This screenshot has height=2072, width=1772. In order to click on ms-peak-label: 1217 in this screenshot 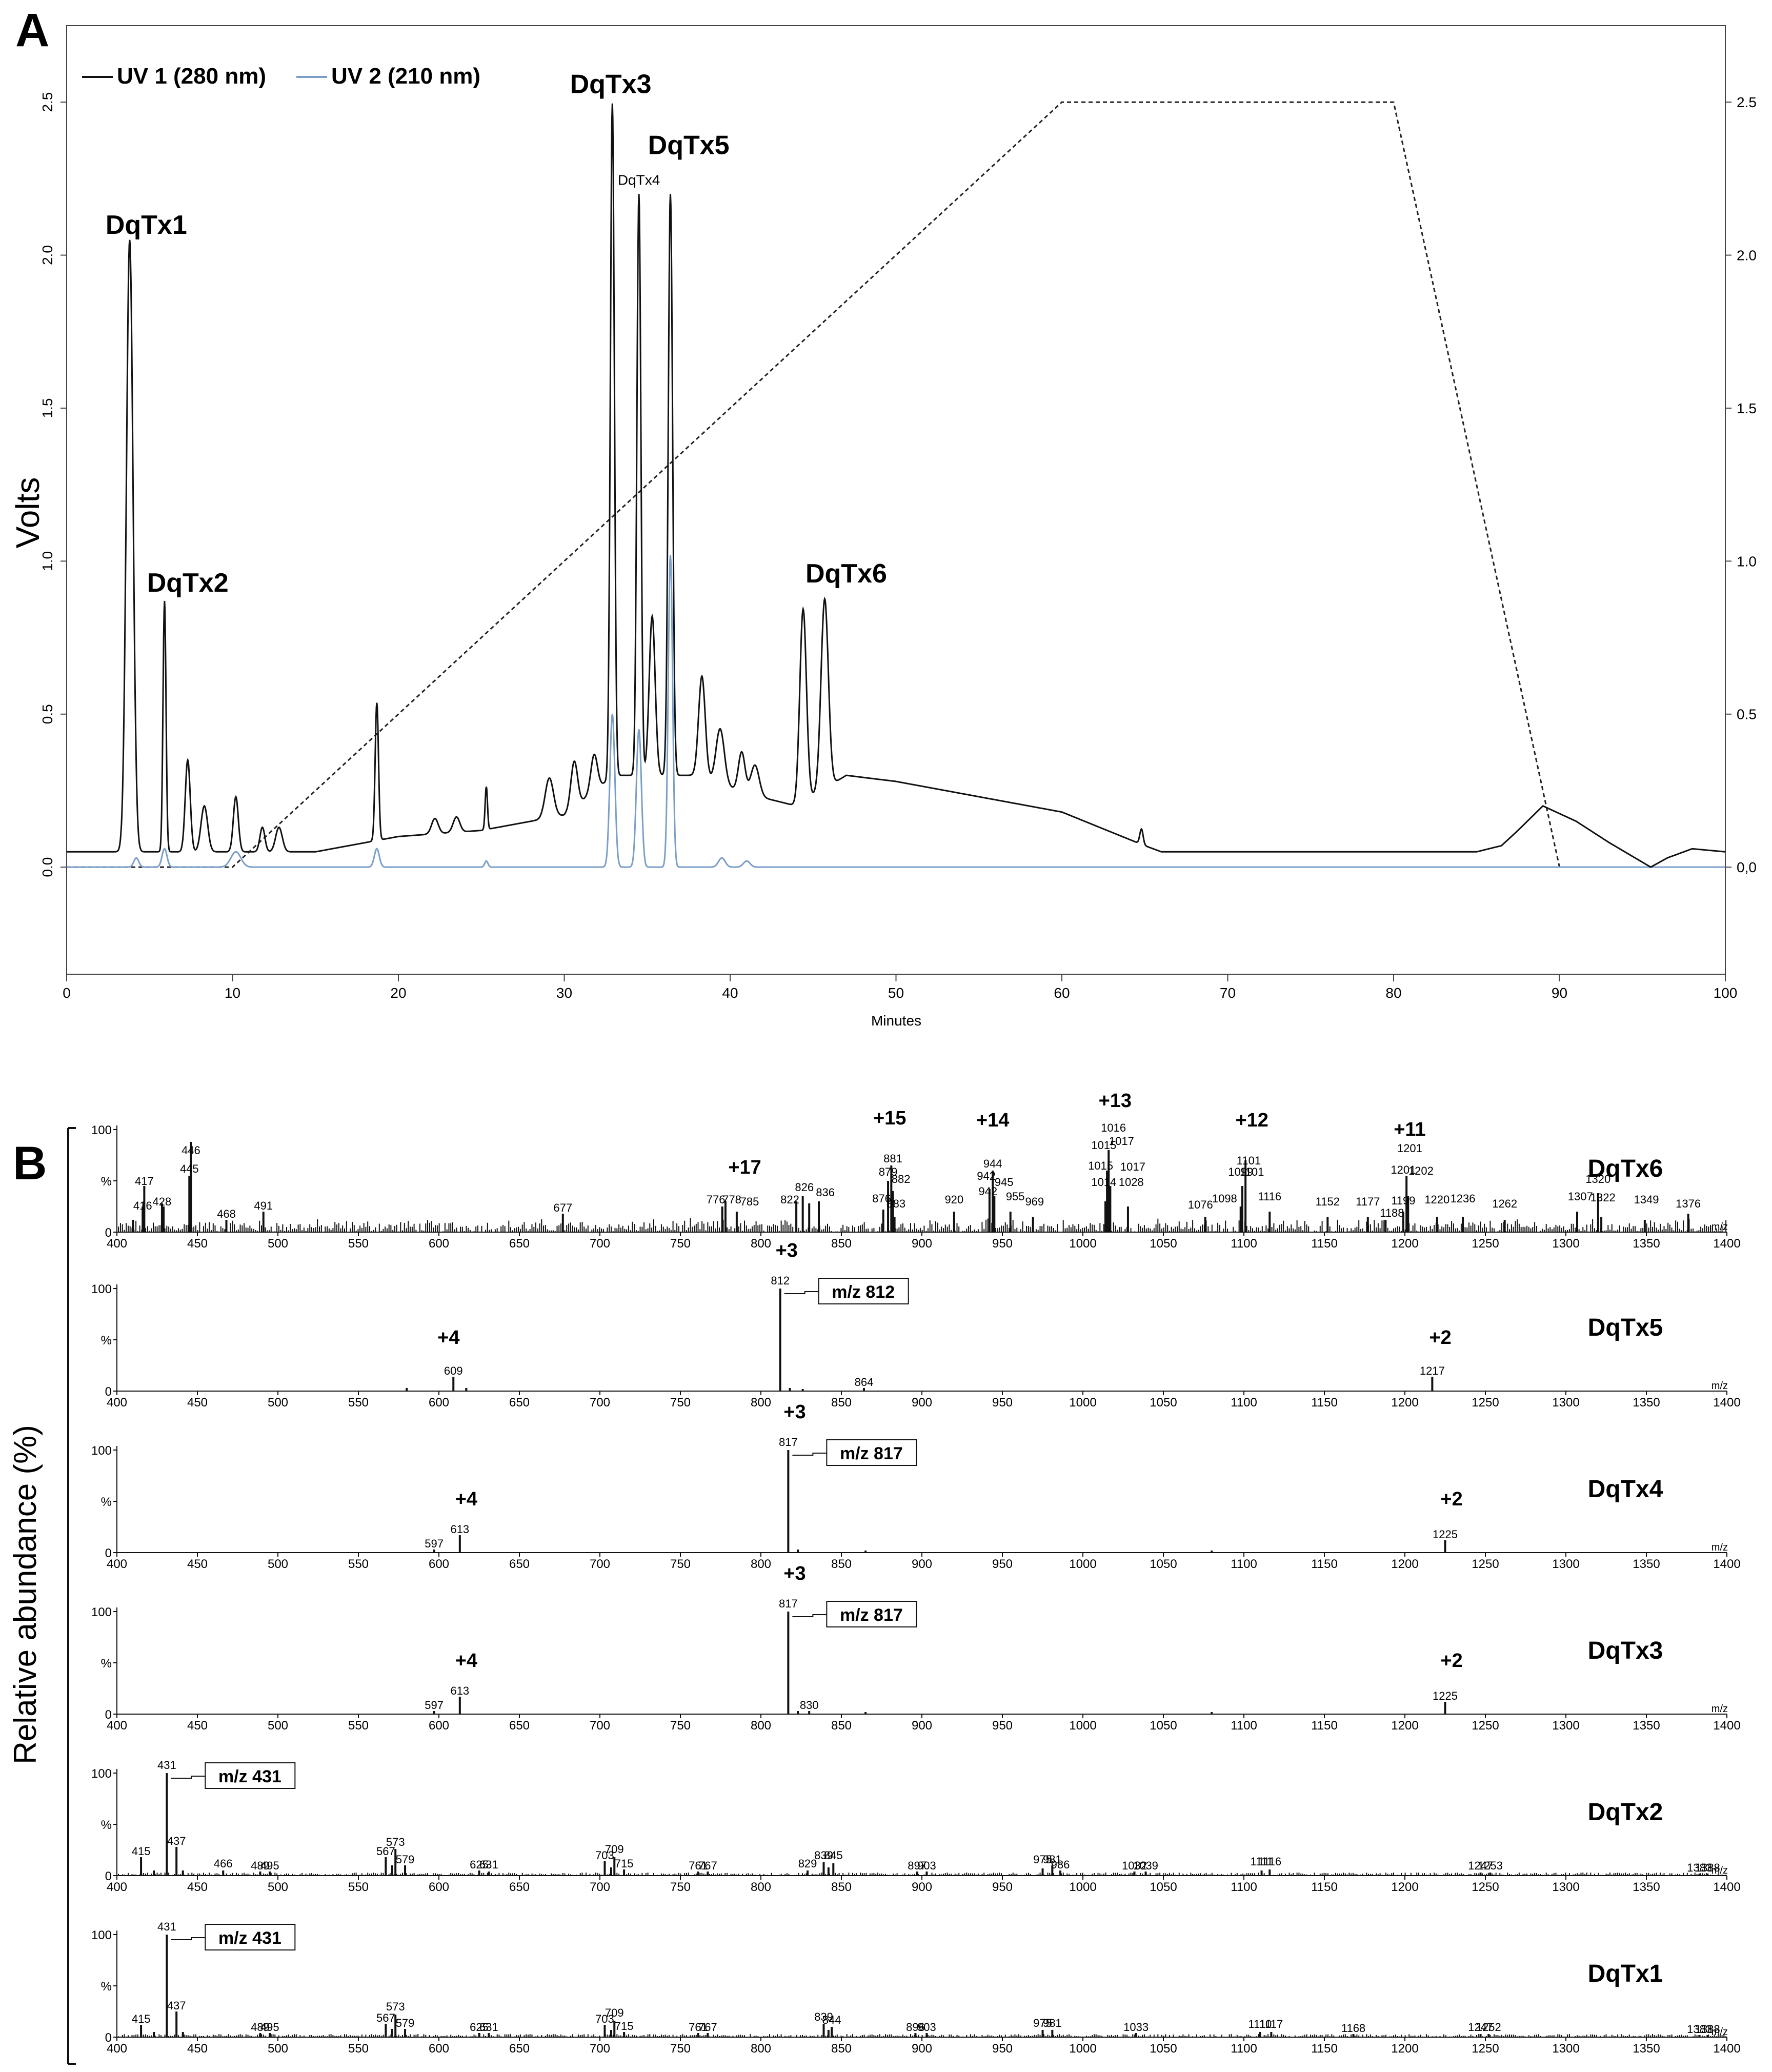, I will do `click(1432, 1370)`.